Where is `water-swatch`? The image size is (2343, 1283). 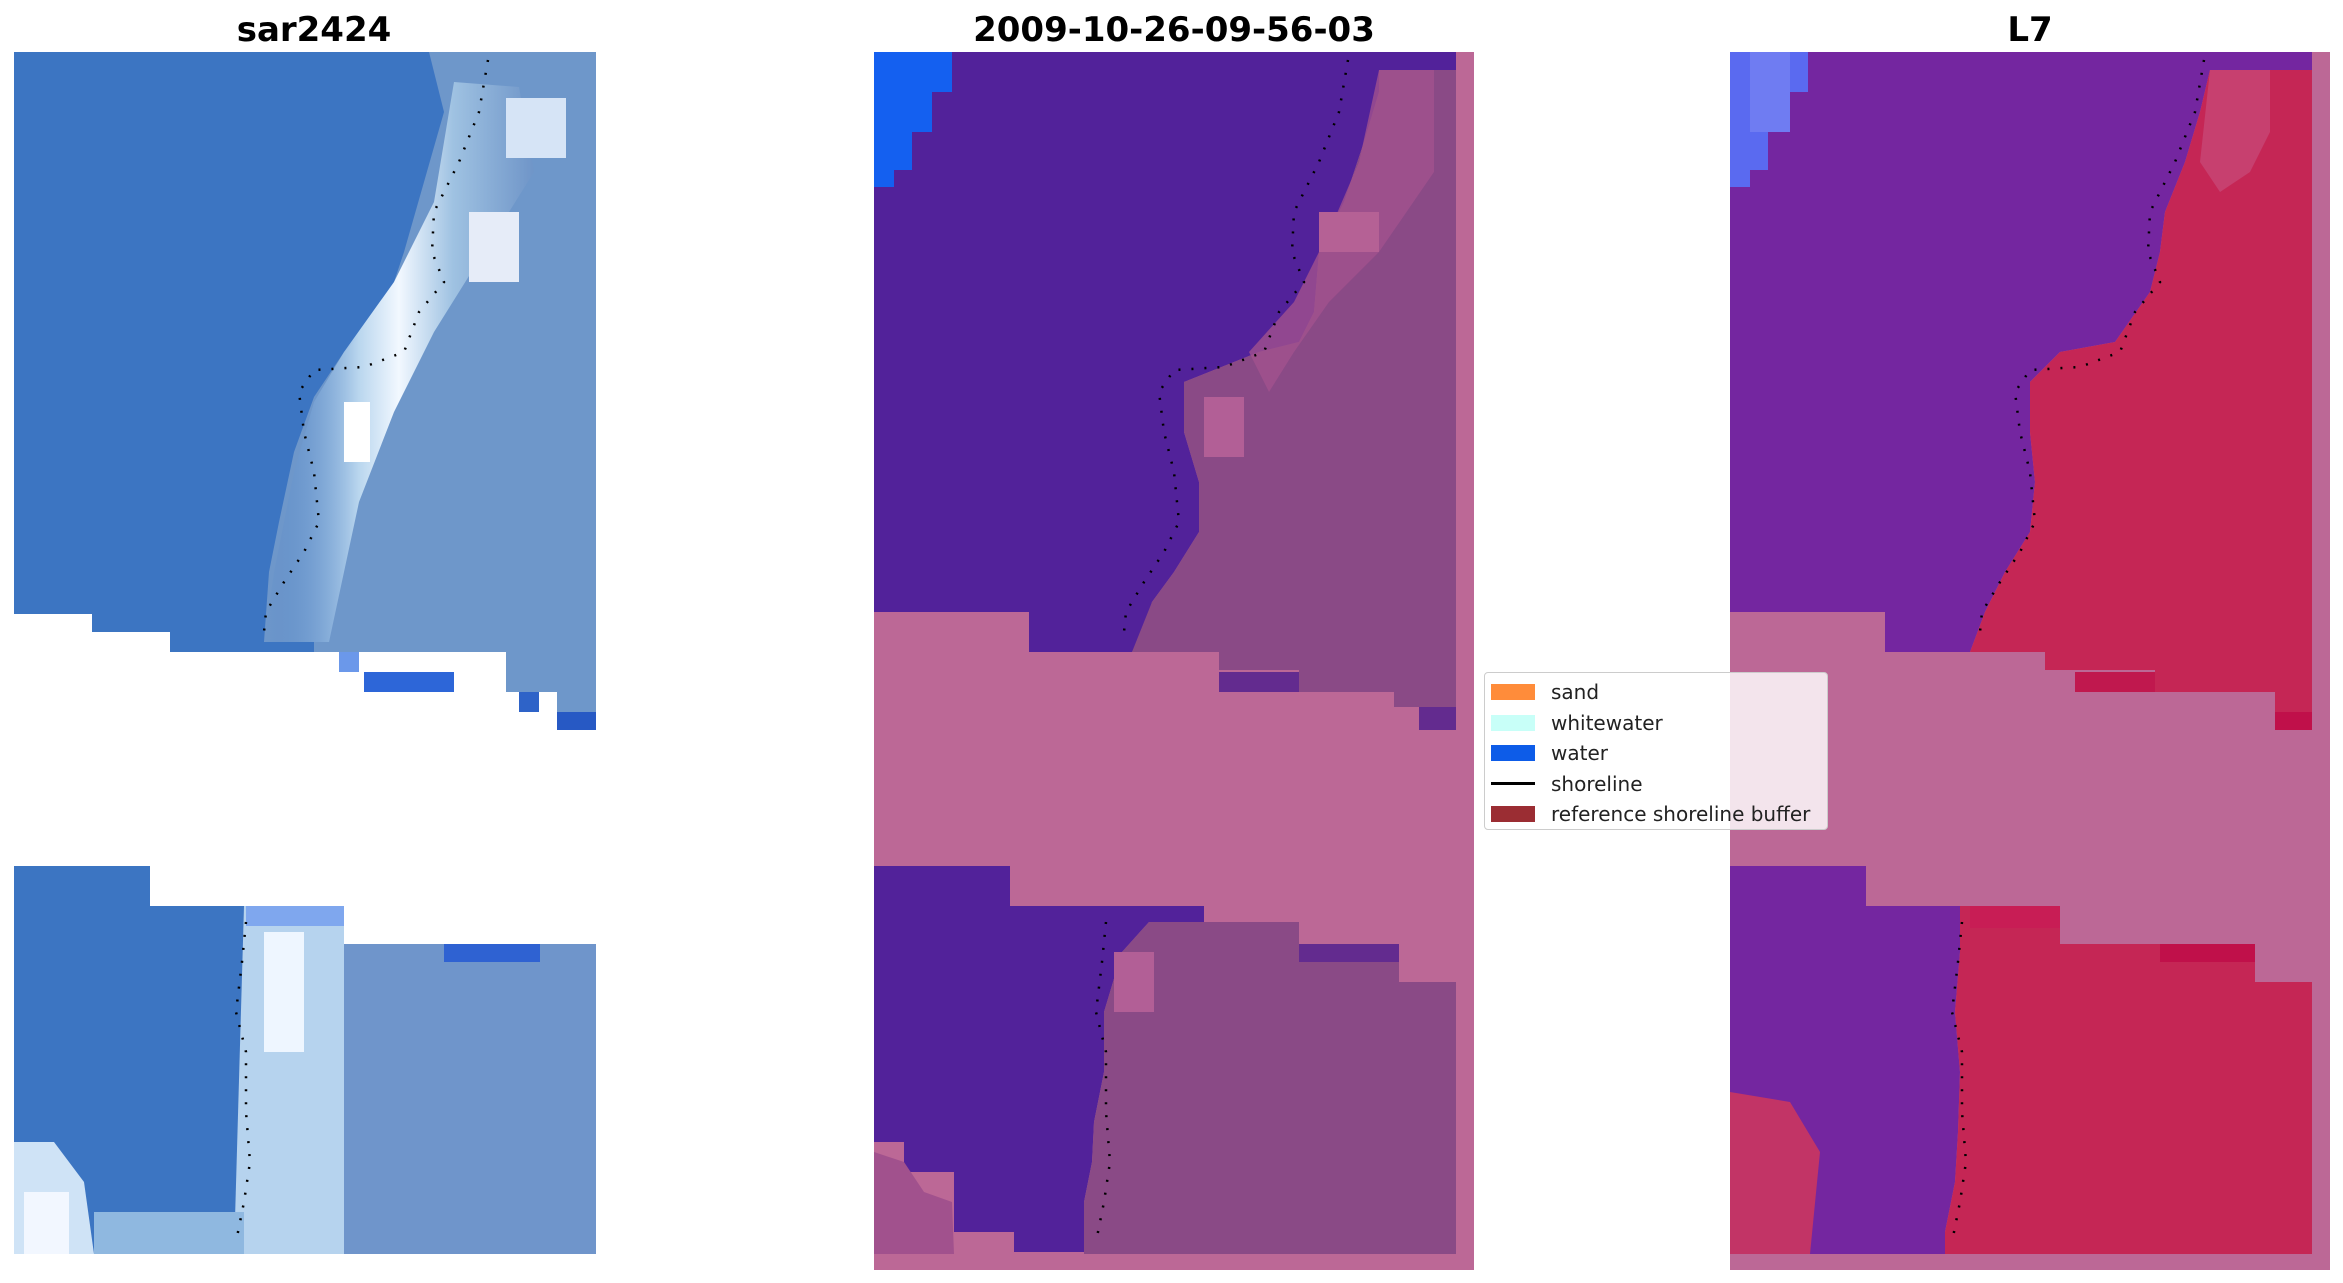
water-swatch is located at coordinates (1513, 753).